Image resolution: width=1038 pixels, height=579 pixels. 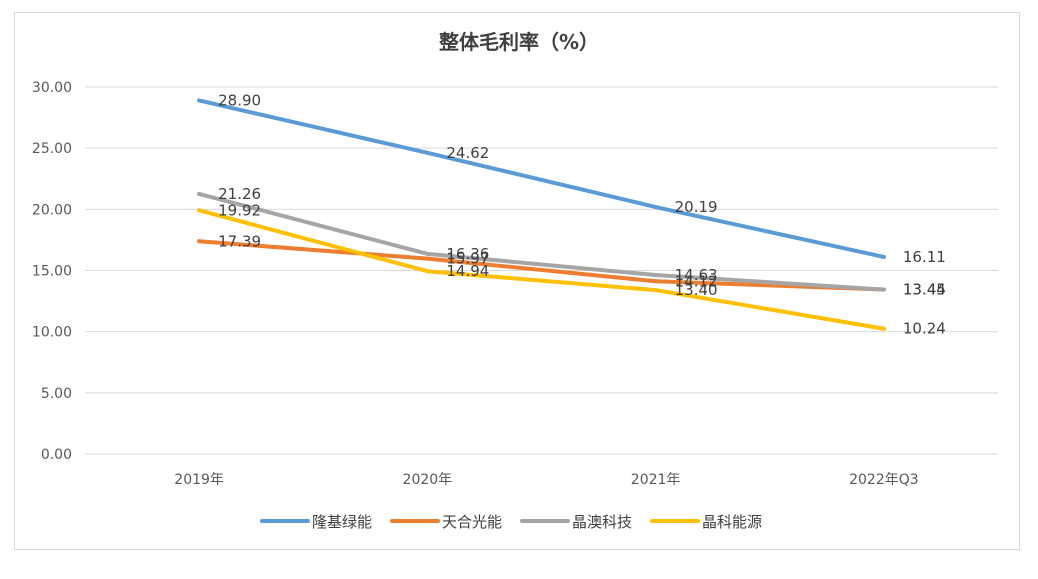 I want to click on data-label: 16.11, so click(x=924, y=257).